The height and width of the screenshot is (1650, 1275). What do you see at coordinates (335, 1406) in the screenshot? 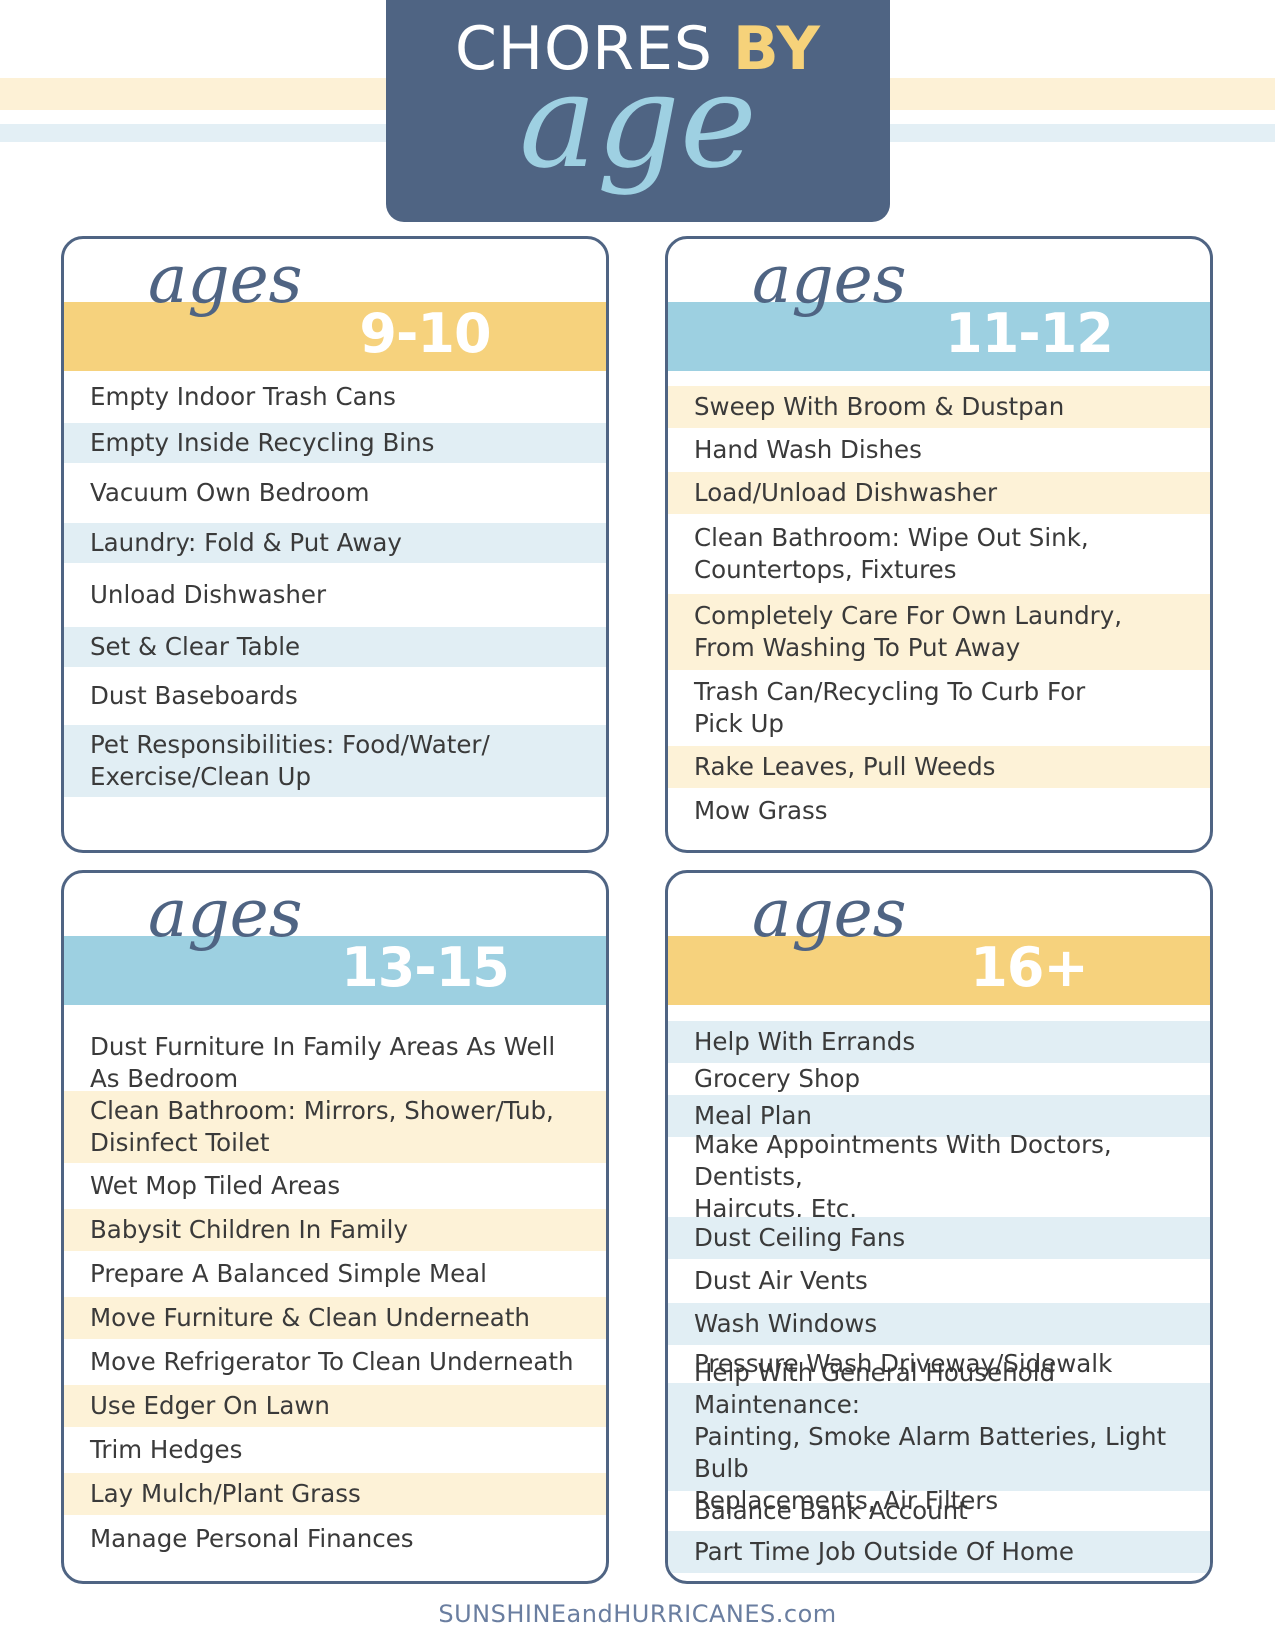
I see `chore-item: Use Edger On Lawn` at bounding box center [335, 1406].